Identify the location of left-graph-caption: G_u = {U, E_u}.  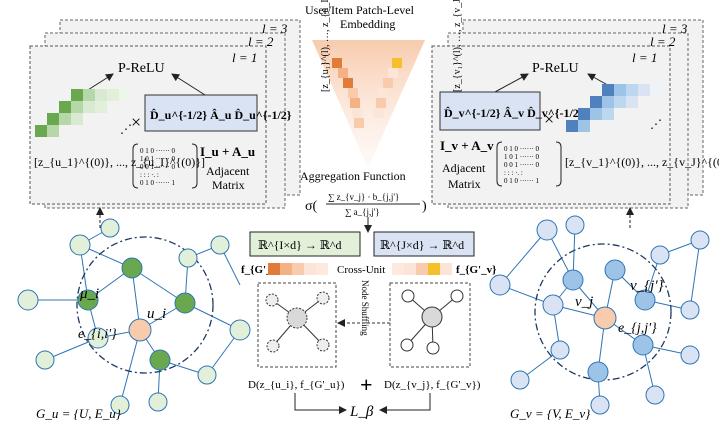
(79, 413).